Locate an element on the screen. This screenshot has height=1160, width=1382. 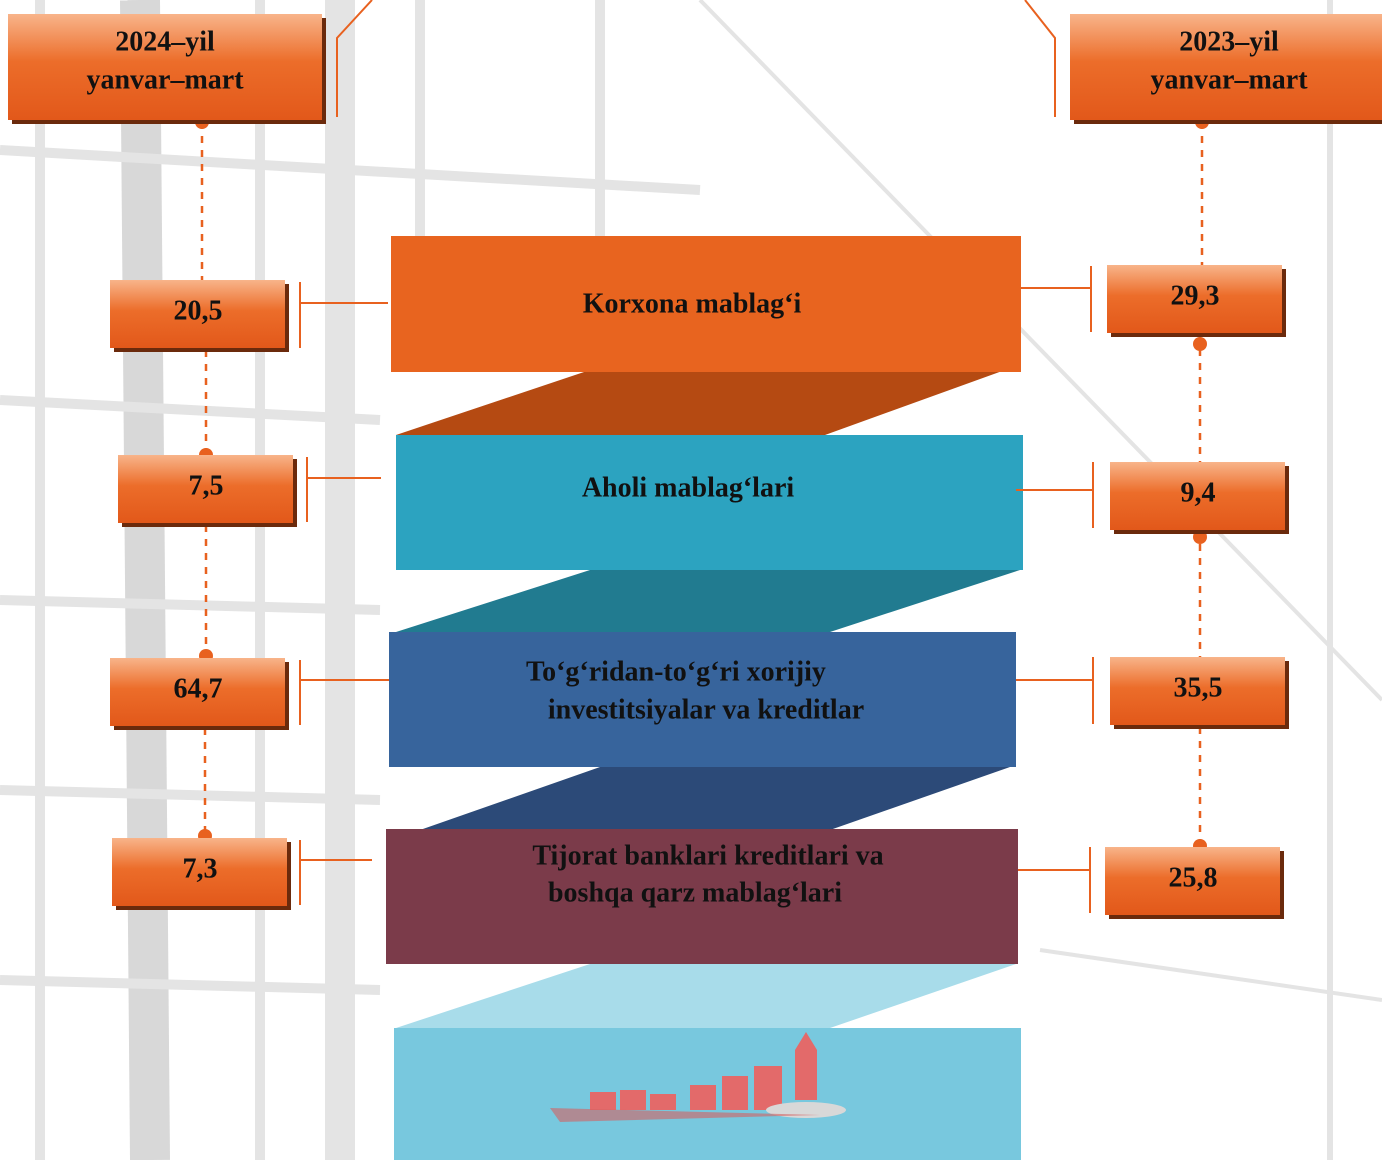
value-label: 25,8 is located at coordinates (1193, 877).